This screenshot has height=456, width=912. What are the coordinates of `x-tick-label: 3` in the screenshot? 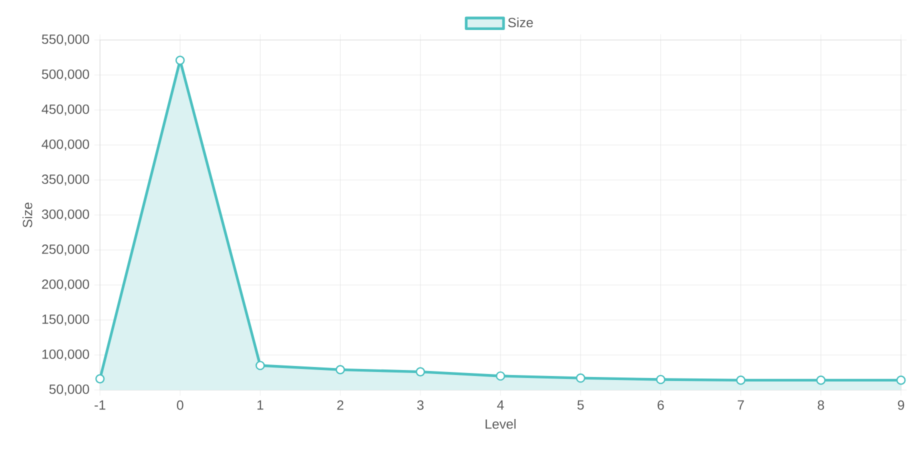 It's located at (420, 405).